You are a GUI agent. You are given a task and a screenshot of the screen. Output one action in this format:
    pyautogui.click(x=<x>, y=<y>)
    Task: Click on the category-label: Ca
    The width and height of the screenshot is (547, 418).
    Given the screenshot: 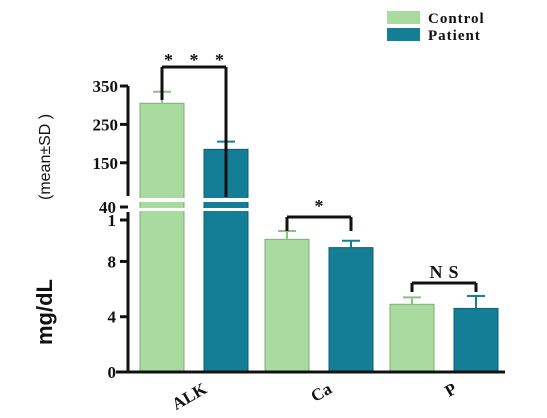 What is the action you would take?
    pyautogui.click(x=322, y=392)
    